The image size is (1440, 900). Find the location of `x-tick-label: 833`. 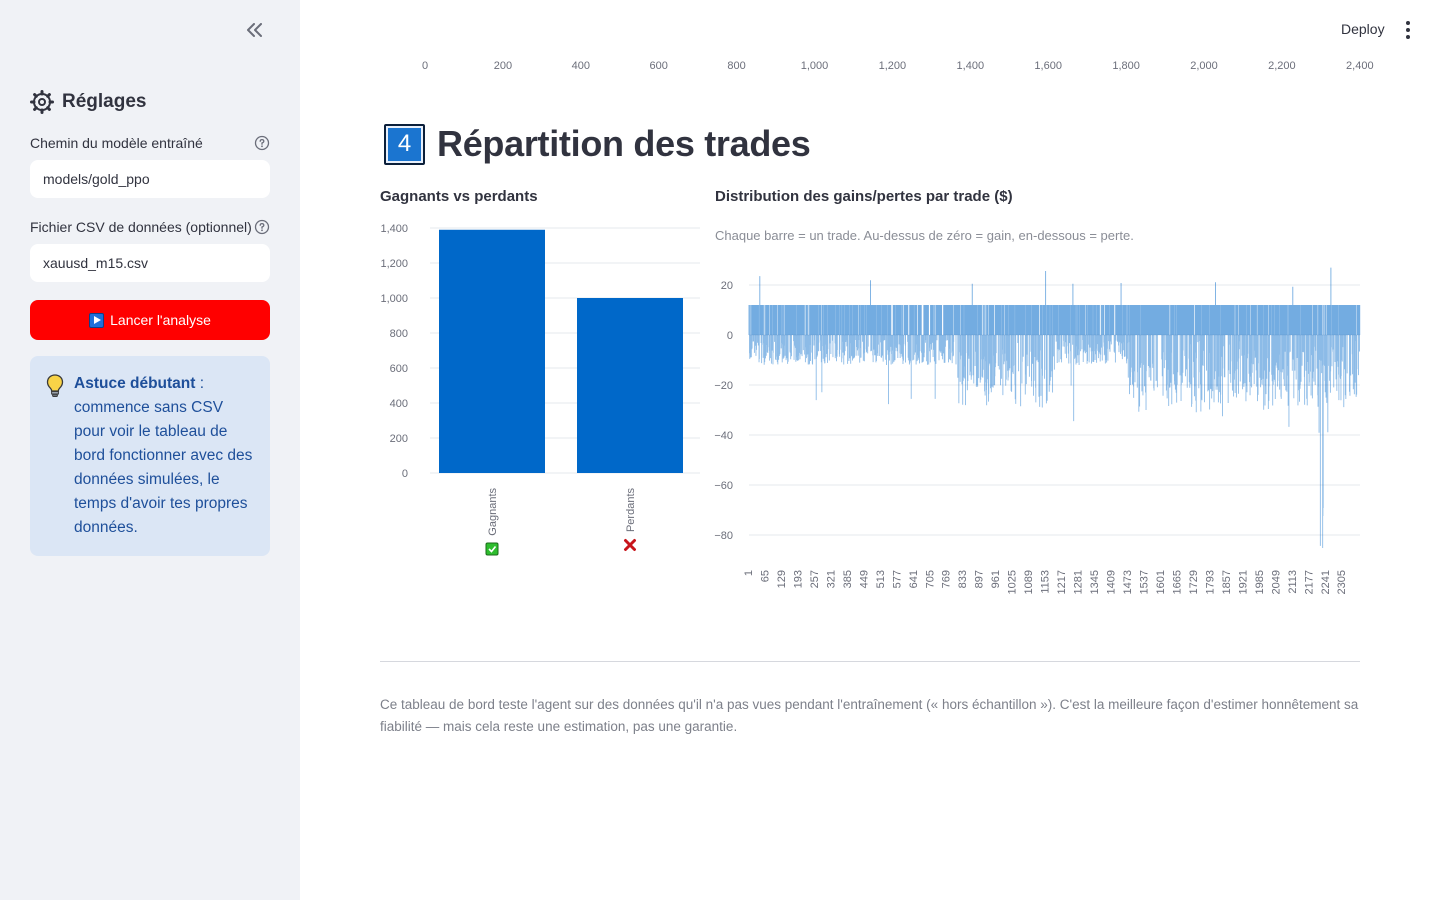

x-tick-label: 833 is located at coordinates (963, 579).